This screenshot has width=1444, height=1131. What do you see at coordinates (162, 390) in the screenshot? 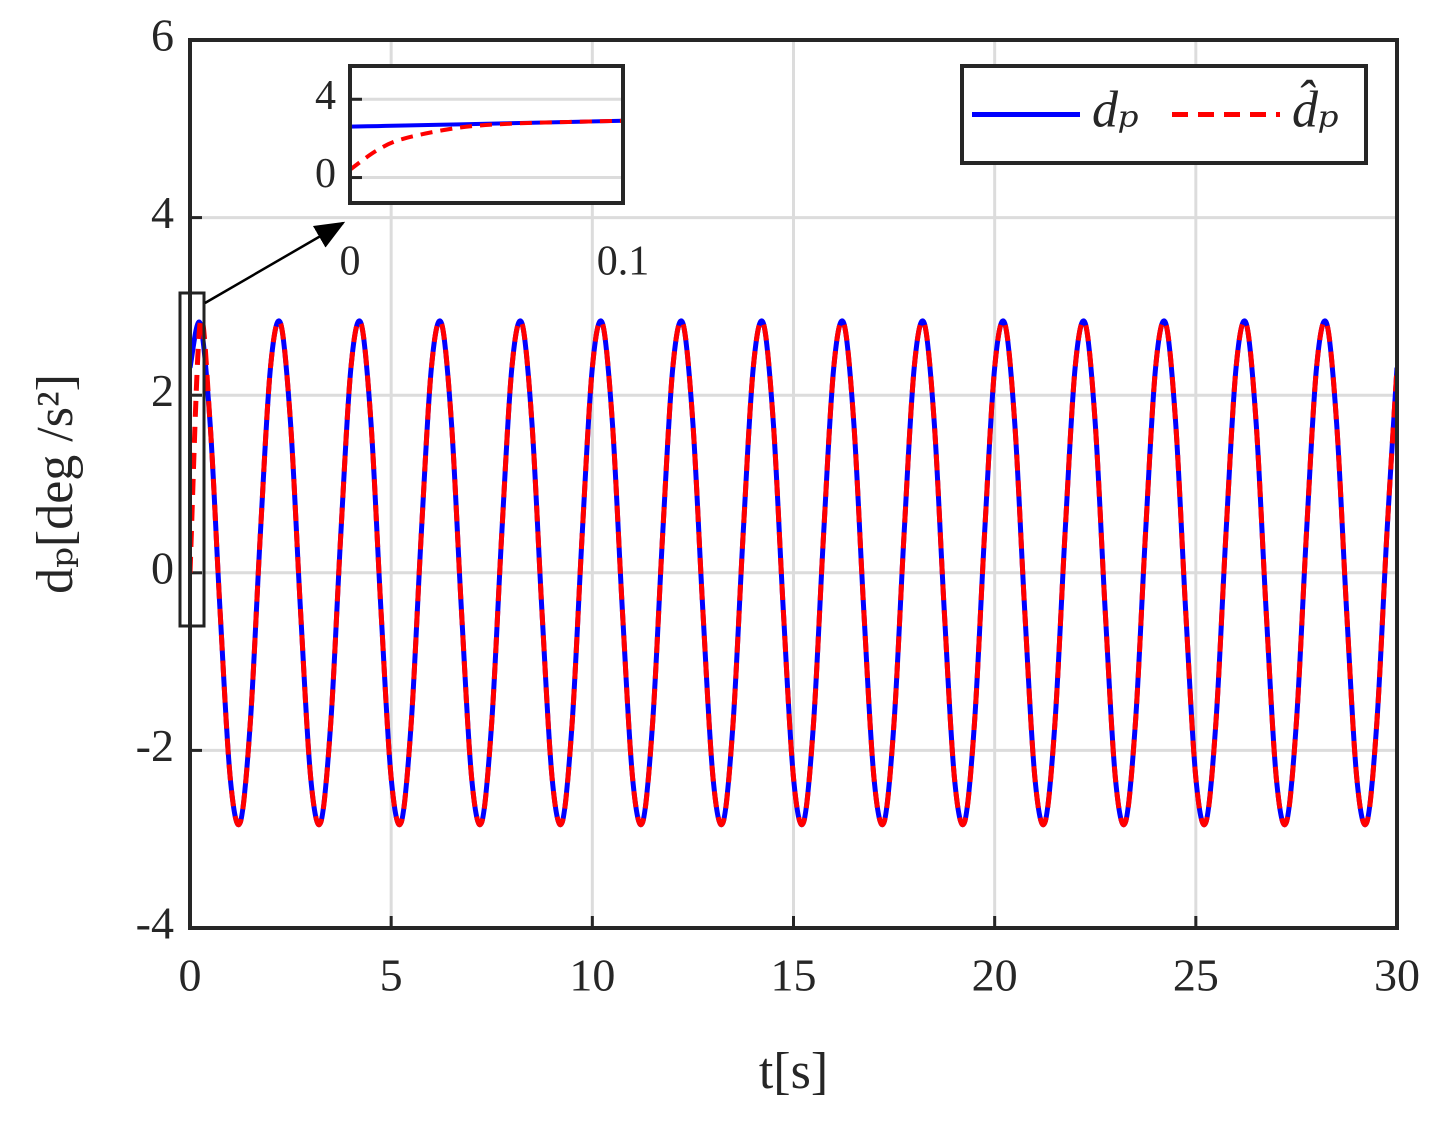
I see `y-tick-label: 2` at bounding box center [162, 390].